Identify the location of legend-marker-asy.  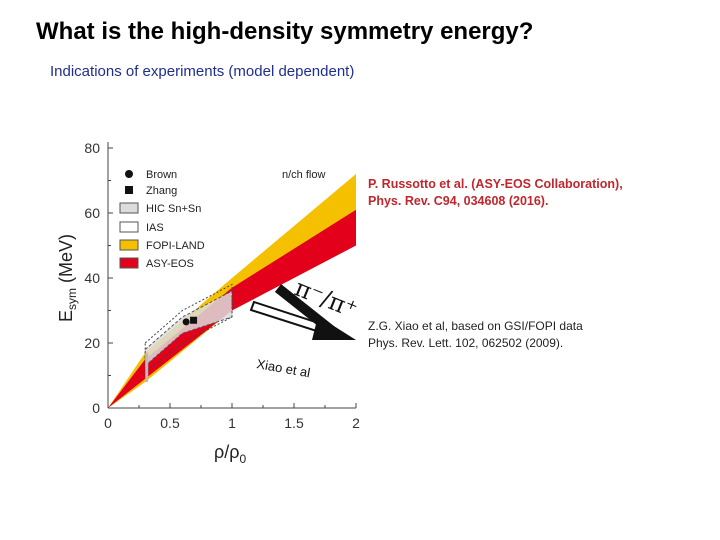
(129, 263).